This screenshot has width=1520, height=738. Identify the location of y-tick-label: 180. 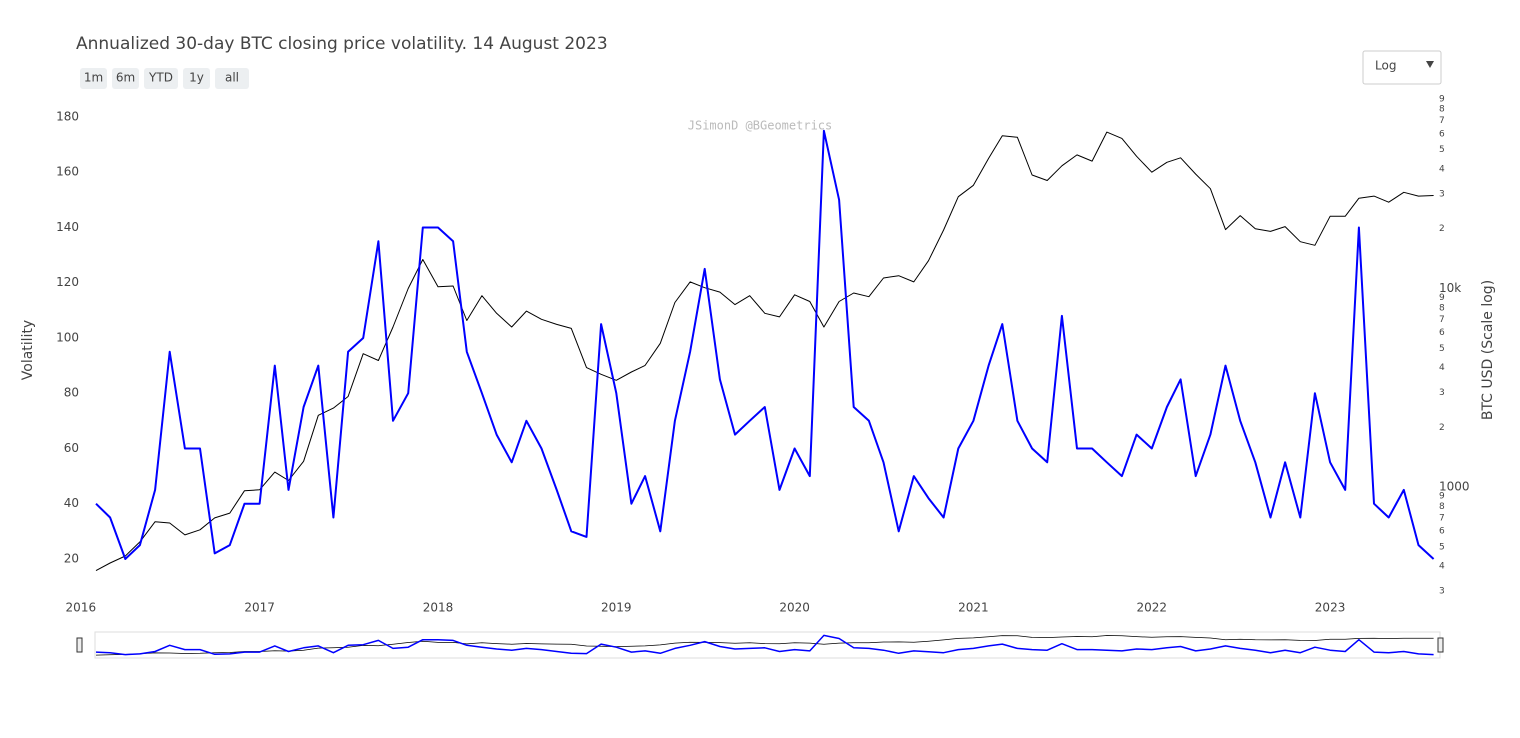
(67, 116).